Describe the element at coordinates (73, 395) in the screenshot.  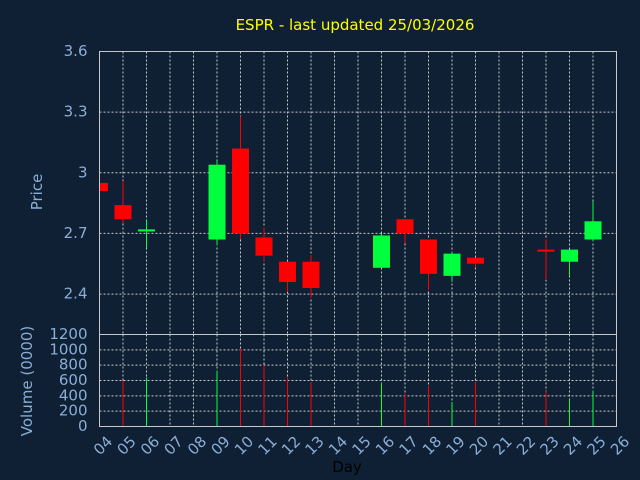
I see `volume-tick-label: 400` at that location.